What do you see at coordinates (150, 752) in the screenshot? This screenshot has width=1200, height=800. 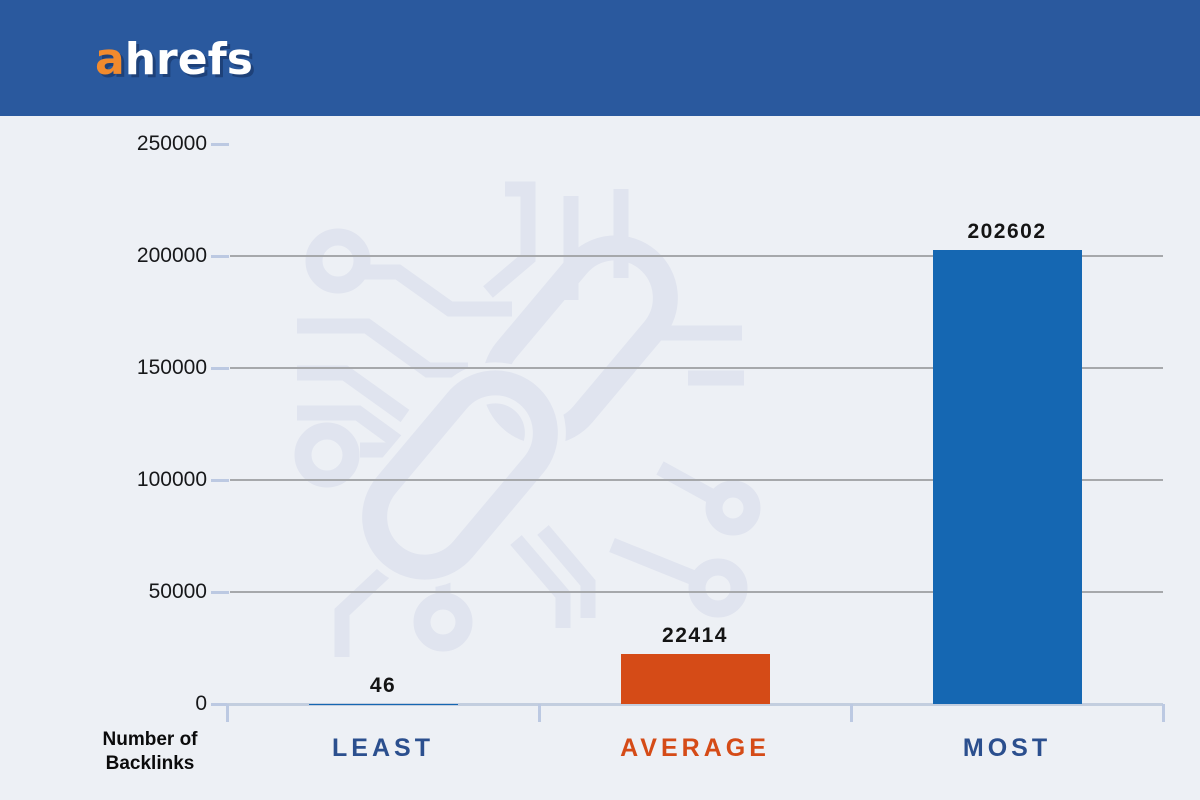 I see `y-axis-title: Number of Backlinks` at bounding box center [150, 752].